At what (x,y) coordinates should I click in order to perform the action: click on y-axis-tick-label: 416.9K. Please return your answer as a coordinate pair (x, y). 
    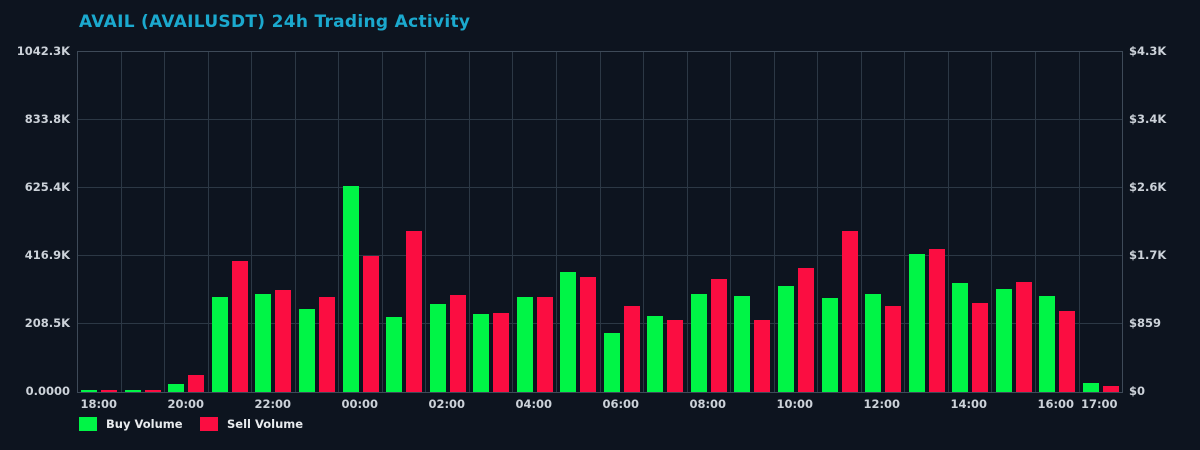
    Looking at the image, I should click on (47, 255).